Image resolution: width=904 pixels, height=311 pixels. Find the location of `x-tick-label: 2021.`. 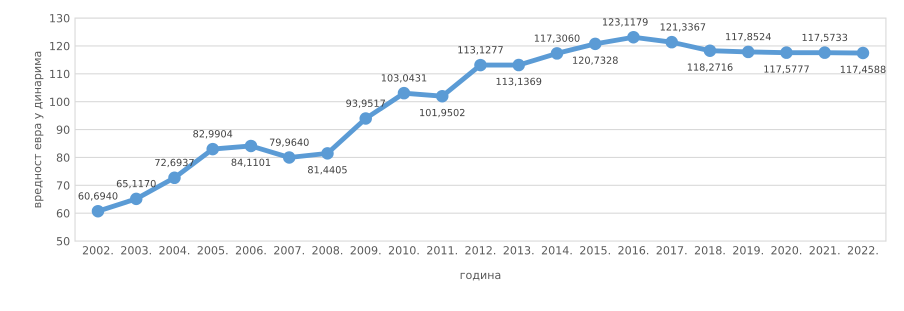

x-tick-label: 2021. is located at coordinates (825, 250).